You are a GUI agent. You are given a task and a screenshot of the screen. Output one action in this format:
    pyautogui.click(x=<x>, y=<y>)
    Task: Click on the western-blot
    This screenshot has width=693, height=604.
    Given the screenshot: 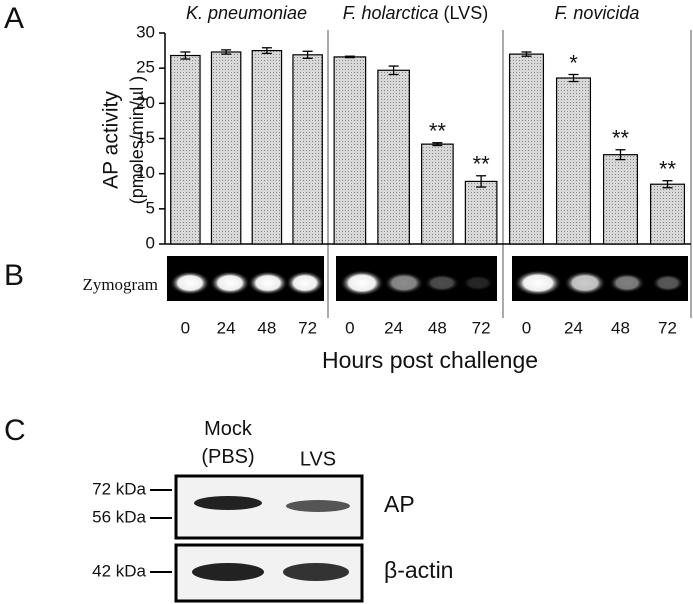 What is the action you would take?
    pyautogui.click(x=257, y=538)
    